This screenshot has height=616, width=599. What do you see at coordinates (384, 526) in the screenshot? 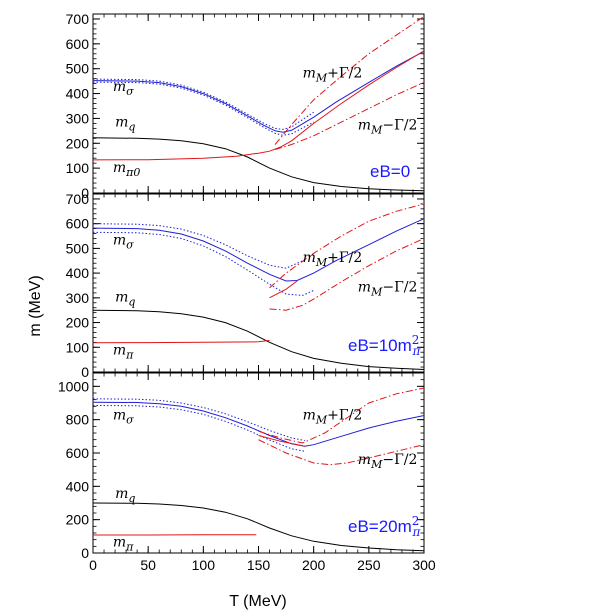
I see `panel-title: eB=20m2 π` at bounding box center [384, 526].